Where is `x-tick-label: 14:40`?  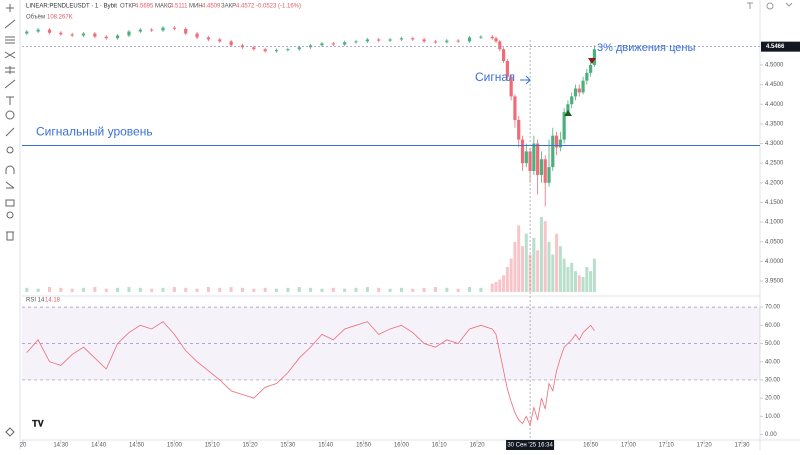 x-tick-label: 14:40 is located at coordinates (99, 446).